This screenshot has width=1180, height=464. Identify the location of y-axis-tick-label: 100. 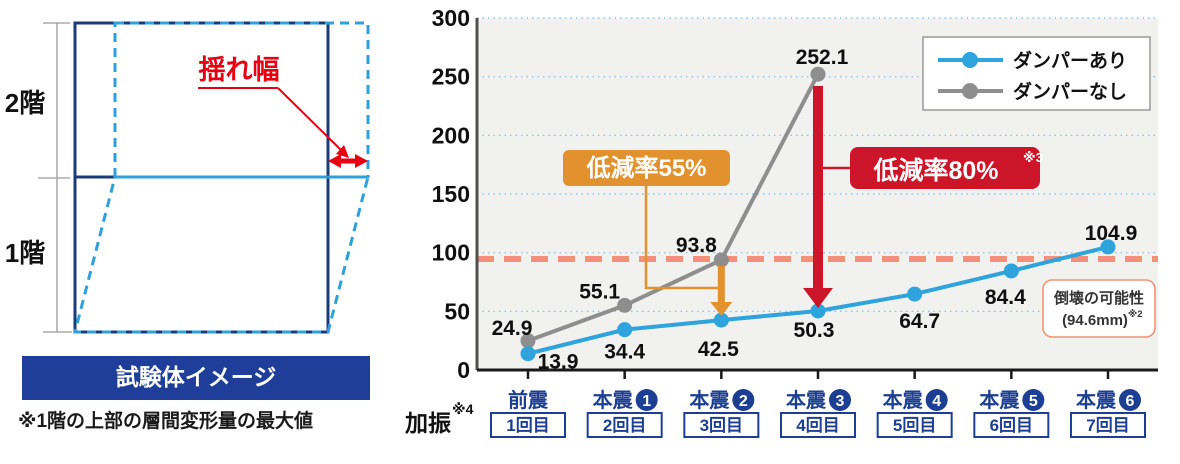
(451, 253).